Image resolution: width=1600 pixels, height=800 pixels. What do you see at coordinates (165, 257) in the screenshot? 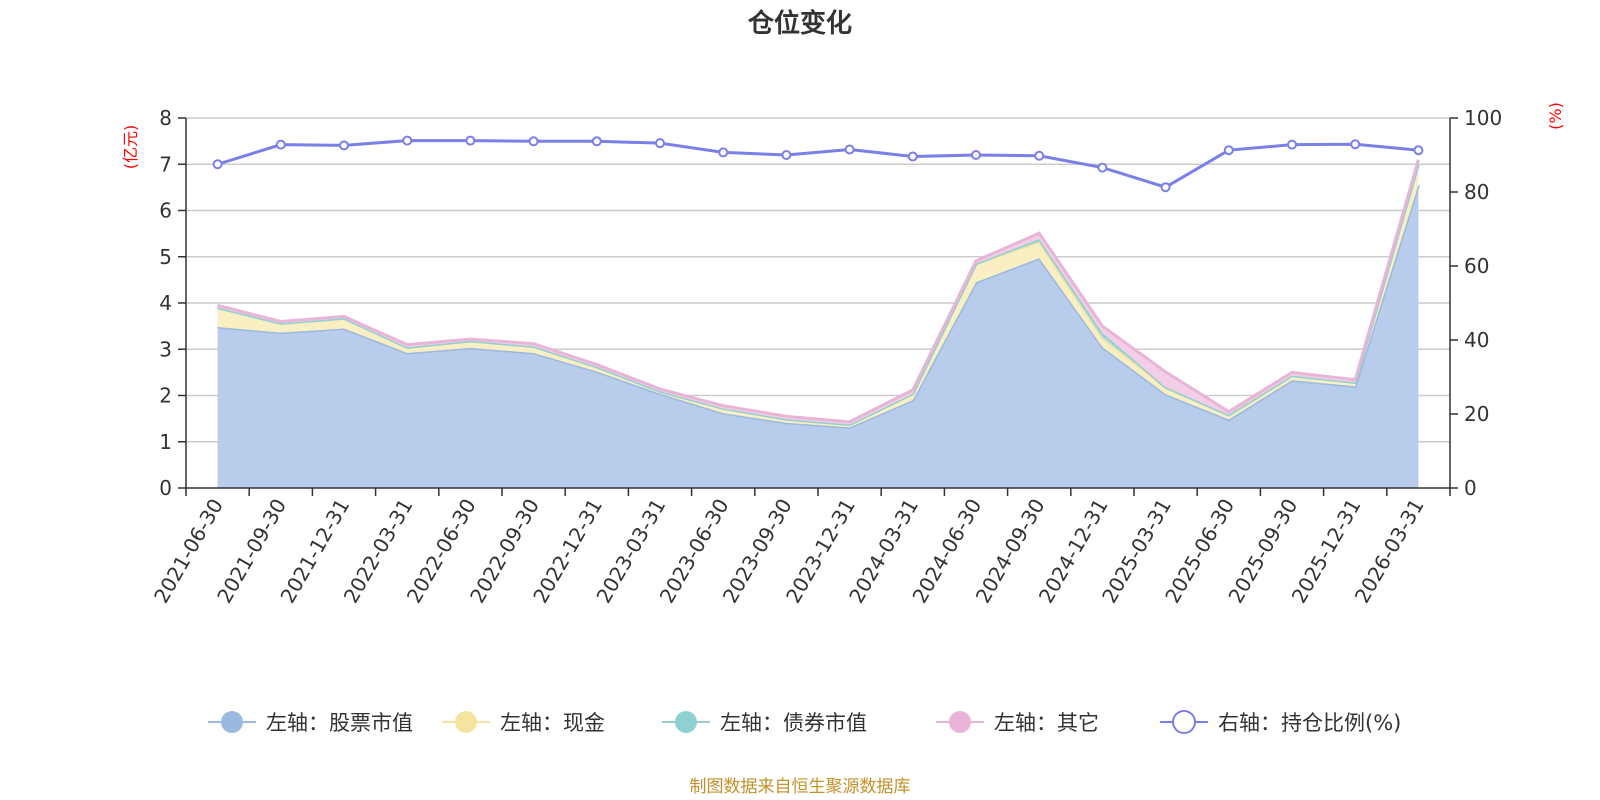
I see `left-tick-label: 5` at bounding box center [165, 257].